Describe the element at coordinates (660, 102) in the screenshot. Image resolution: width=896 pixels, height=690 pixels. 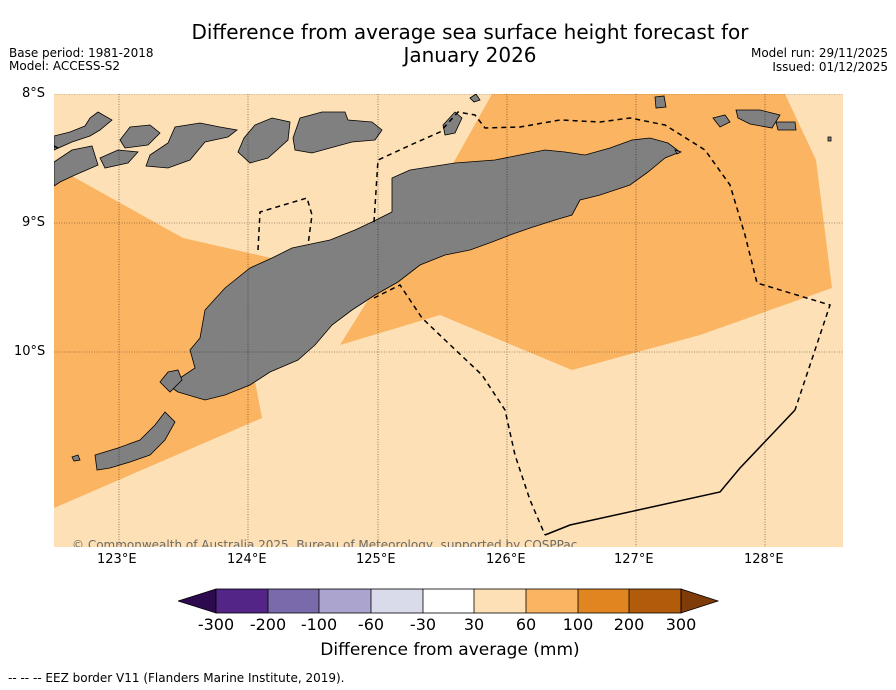
I see `romang-island` at that location.